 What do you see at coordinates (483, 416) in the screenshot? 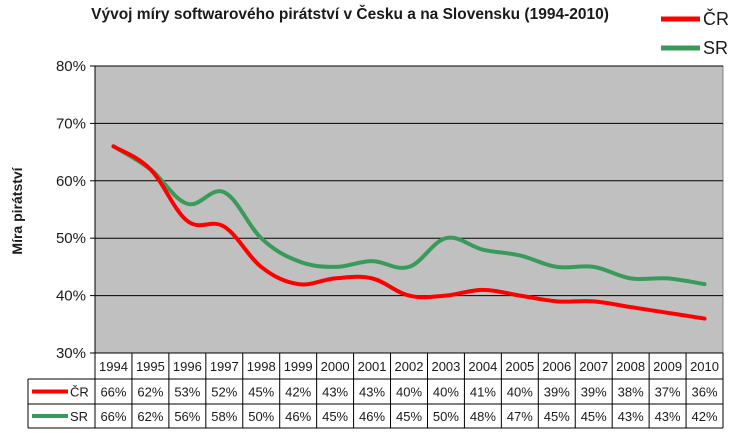
I see `table-cell: 48%` at bounding box center [483, 416].